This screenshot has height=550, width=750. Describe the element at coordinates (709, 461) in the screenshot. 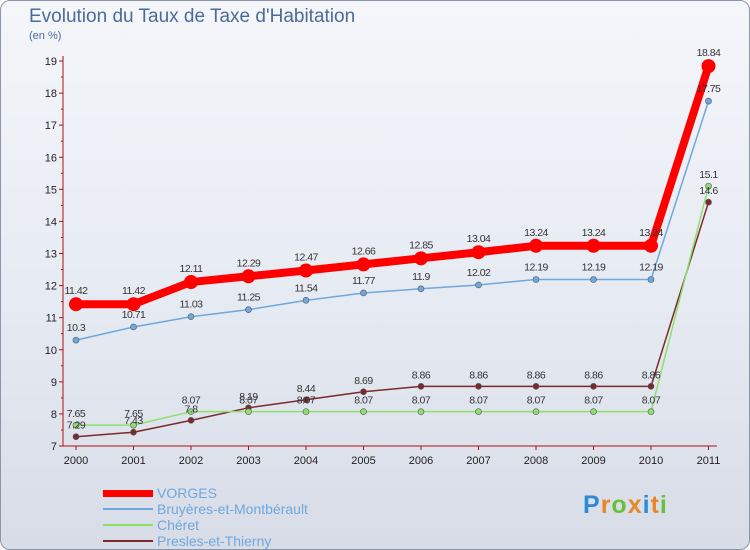

I see `x-tick-label: 2011` at that location.